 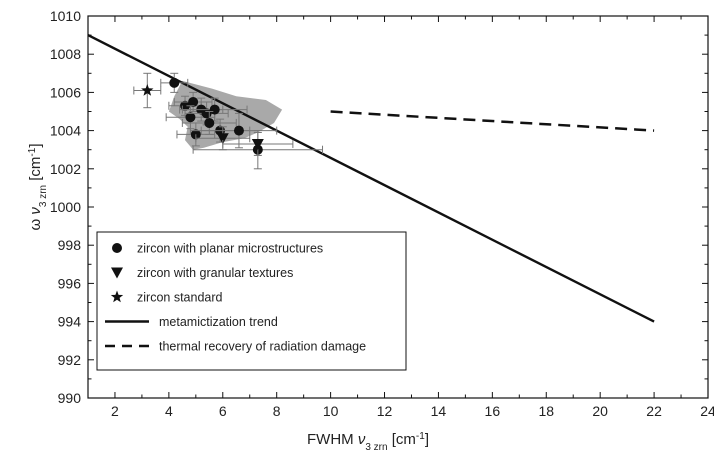 What do you see at coordinates (65, 54) in the screenshot?
I see `y-tick-label: 1008` at bounding box center [65, 54].